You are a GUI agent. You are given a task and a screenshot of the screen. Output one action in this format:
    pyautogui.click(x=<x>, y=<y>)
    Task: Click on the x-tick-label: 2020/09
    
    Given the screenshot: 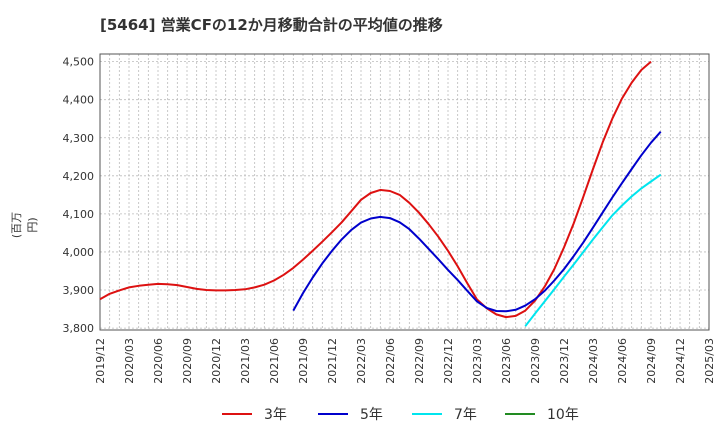 What is the action you would take?
    pyautogui.click(x=187, y=361)
    